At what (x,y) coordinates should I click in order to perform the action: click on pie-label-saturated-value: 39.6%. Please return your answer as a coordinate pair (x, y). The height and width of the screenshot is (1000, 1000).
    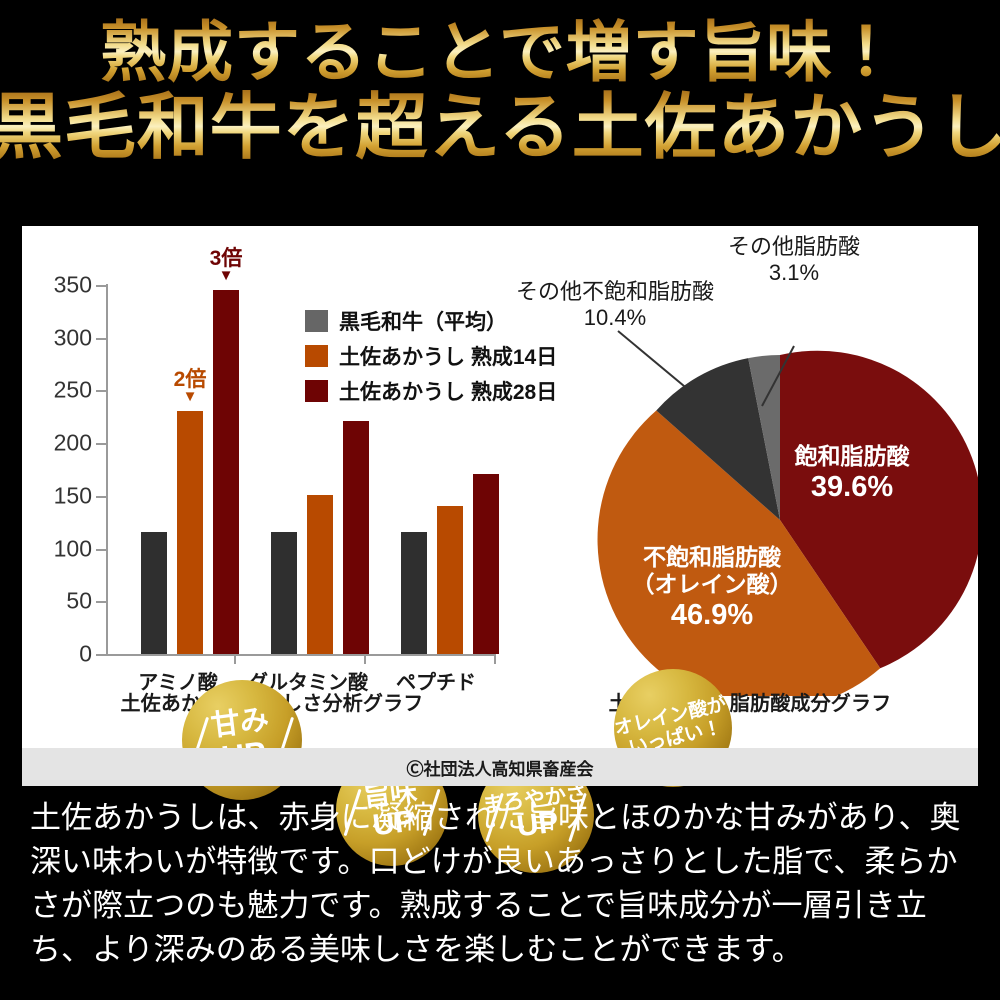
    Looking at the image, I should click on (852, 487).